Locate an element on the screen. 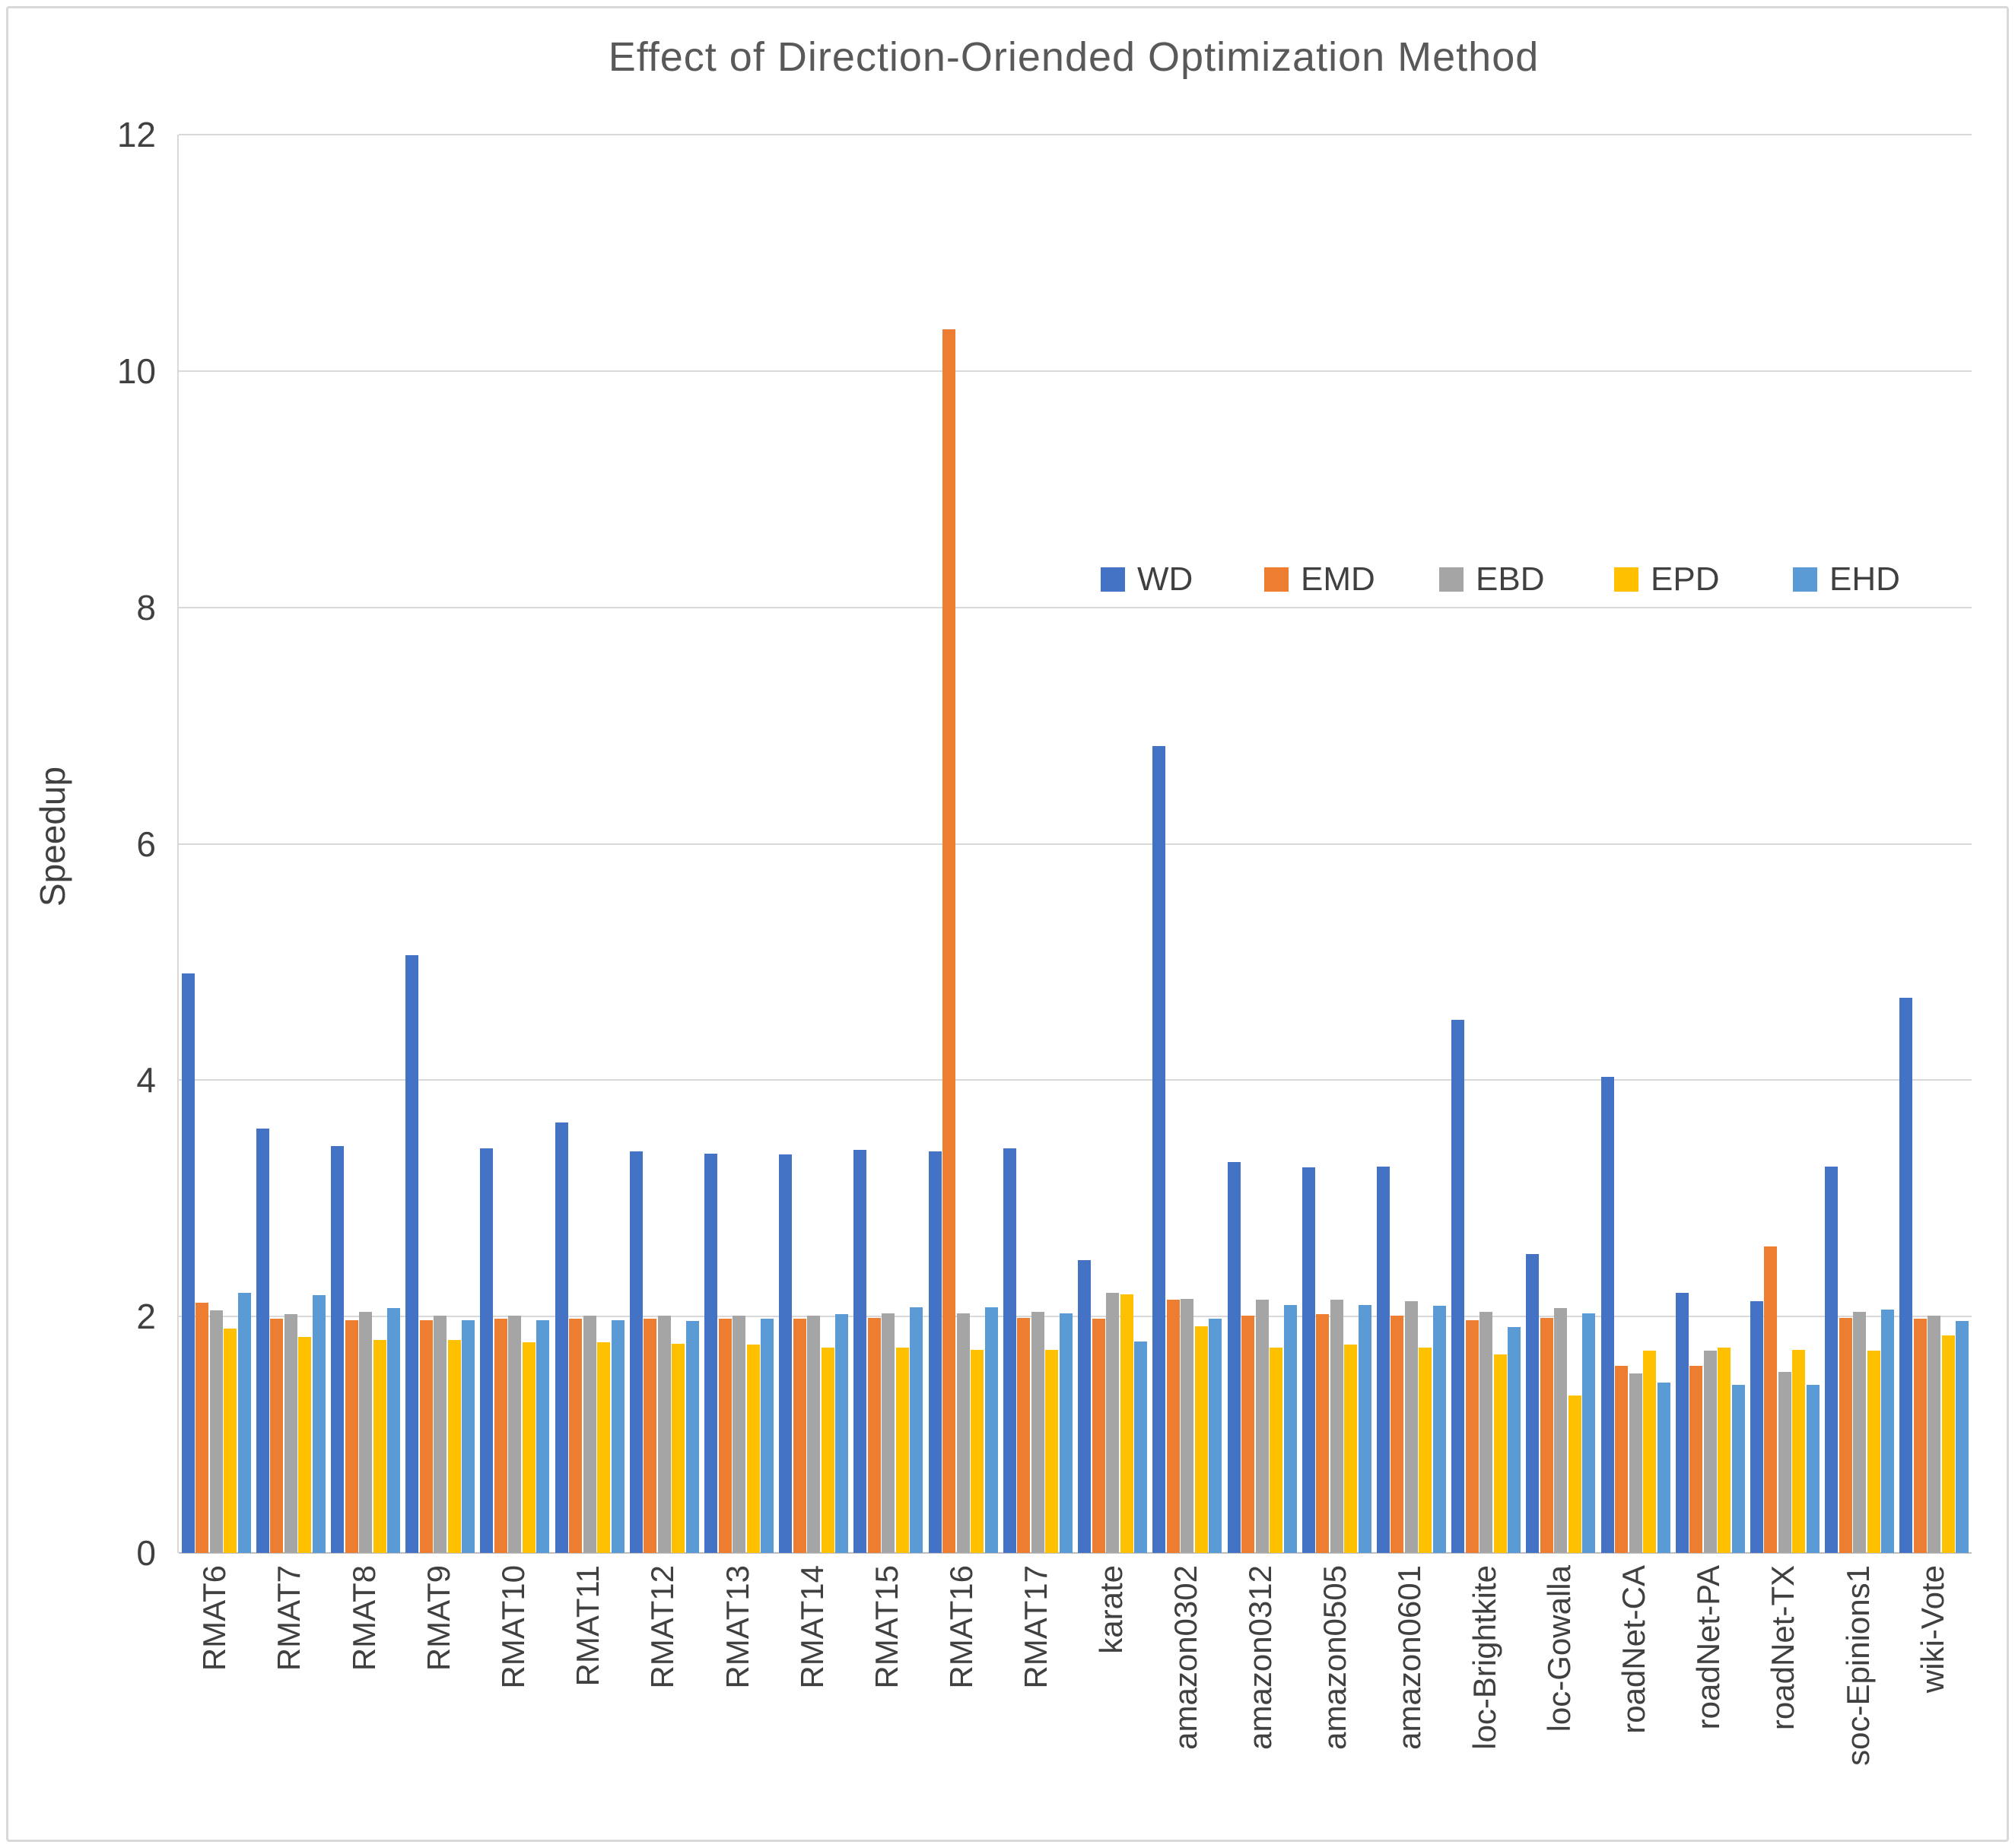 This screenshot has height=1848, width=2015. bar-WD-RMAT10 is located at coordinates (487, 1350).